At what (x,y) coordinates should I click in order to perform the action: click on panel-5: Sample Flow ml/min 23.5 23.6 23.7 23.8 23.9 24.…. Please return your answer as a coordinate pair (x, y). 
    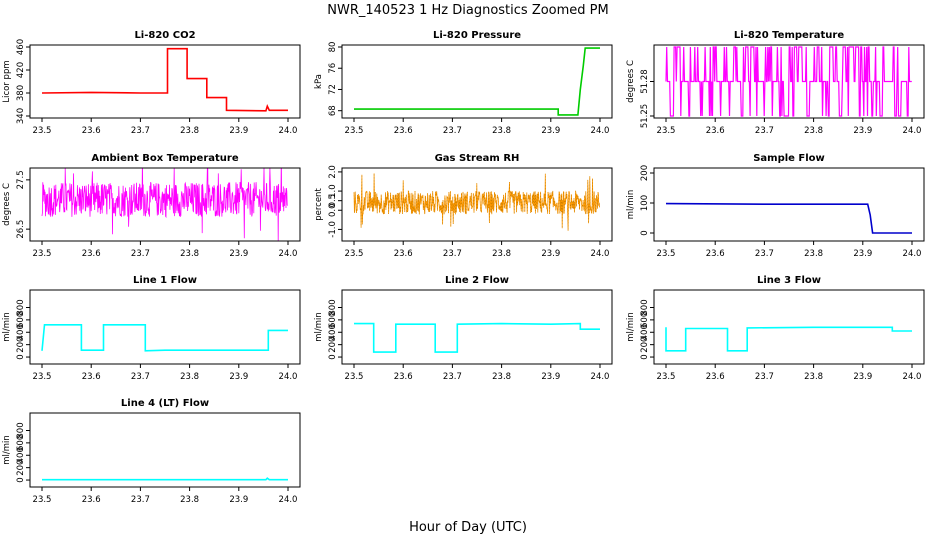
    Looking at the image, I should click on (775, 206).